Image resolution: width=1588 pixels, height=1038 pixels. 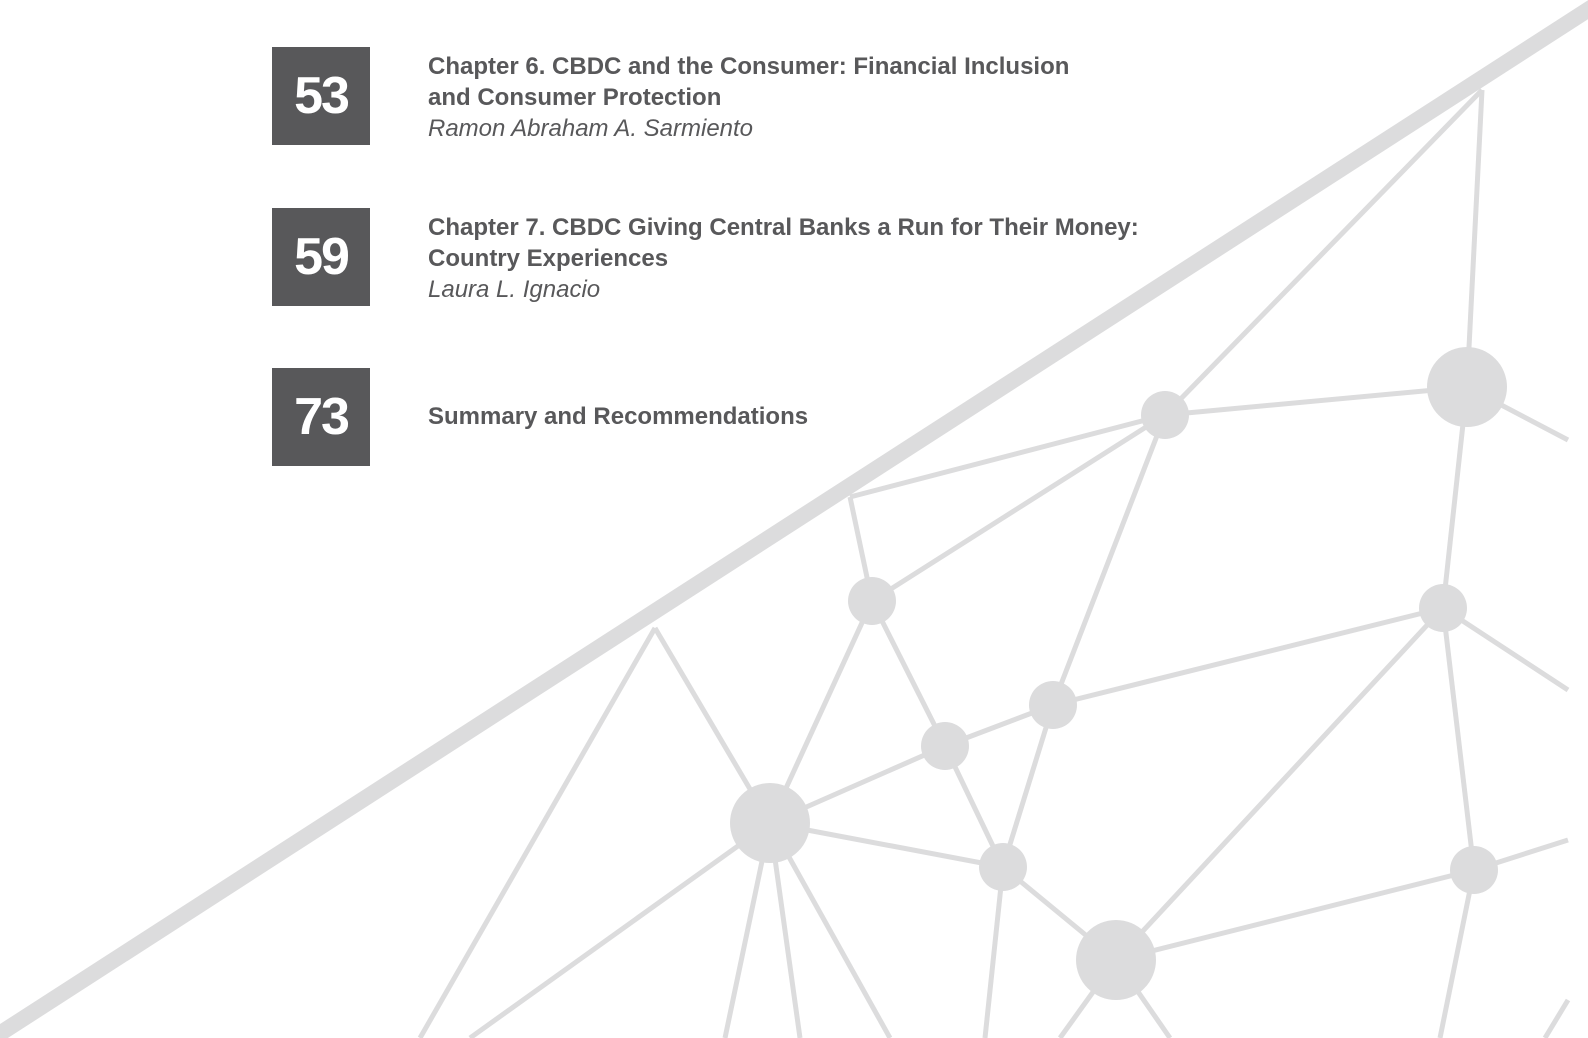 I want to click on page-number: 53, so click(x=321, y=96).